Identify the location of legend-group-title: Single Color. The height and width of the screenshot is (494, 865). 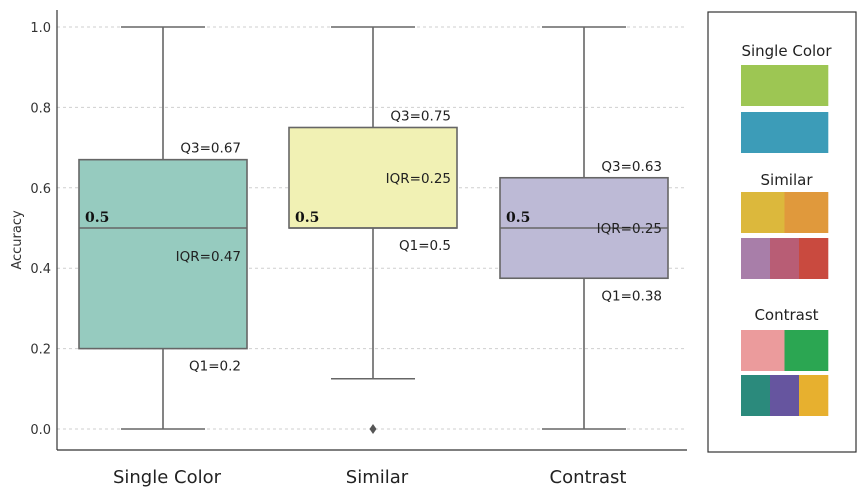
(786, 51).